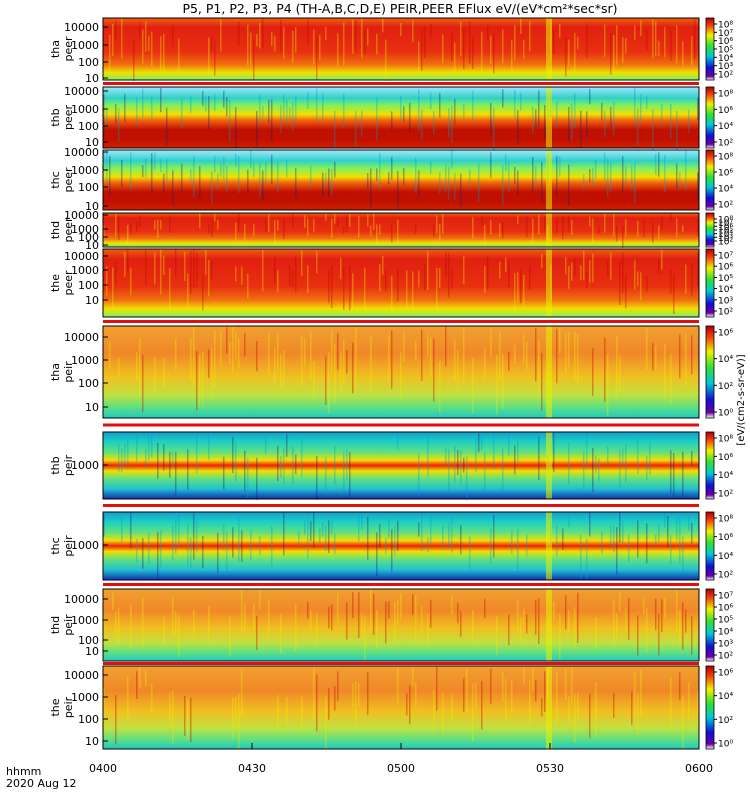 The width and height of the screenshot is (750, 800). I want to click on panel-tha-peir: 10000 1000 100 10 tha peir 10⁶ 10⁴ 10² 10⁰, so click(391, 372).